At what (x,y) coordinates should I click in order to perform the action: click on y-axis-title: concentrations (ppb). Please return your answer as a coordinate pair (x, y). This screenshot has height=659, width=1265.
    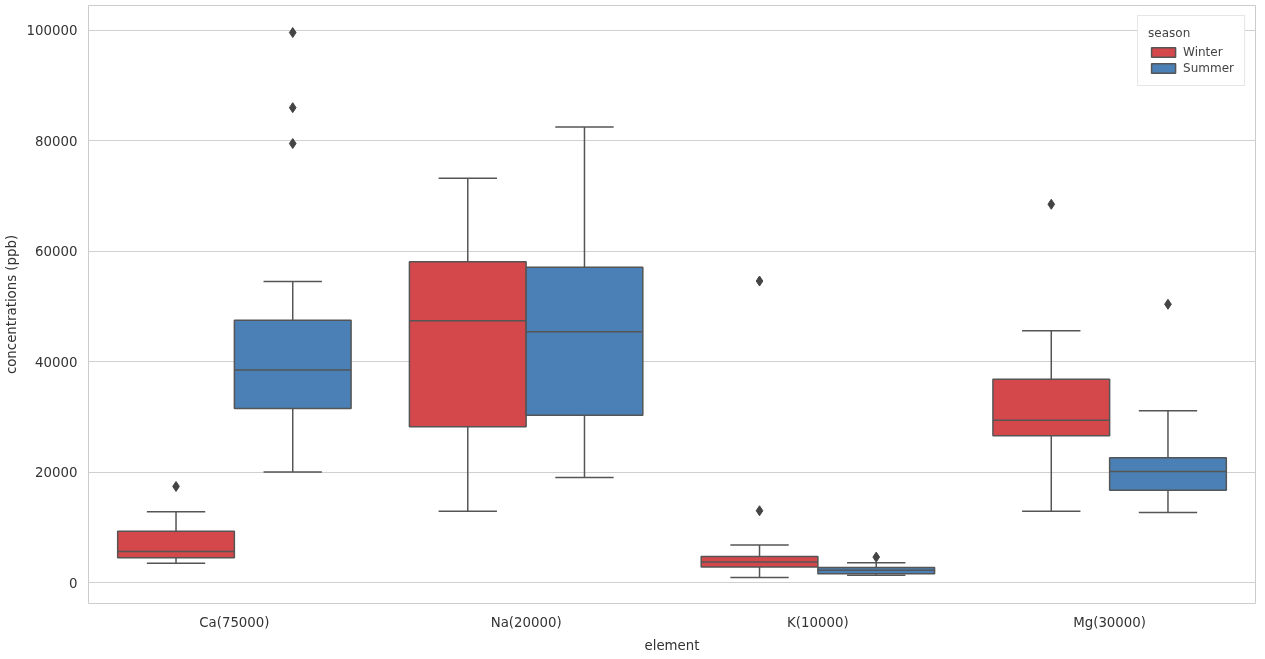
    Looking at the image, I should click on (11, 304).